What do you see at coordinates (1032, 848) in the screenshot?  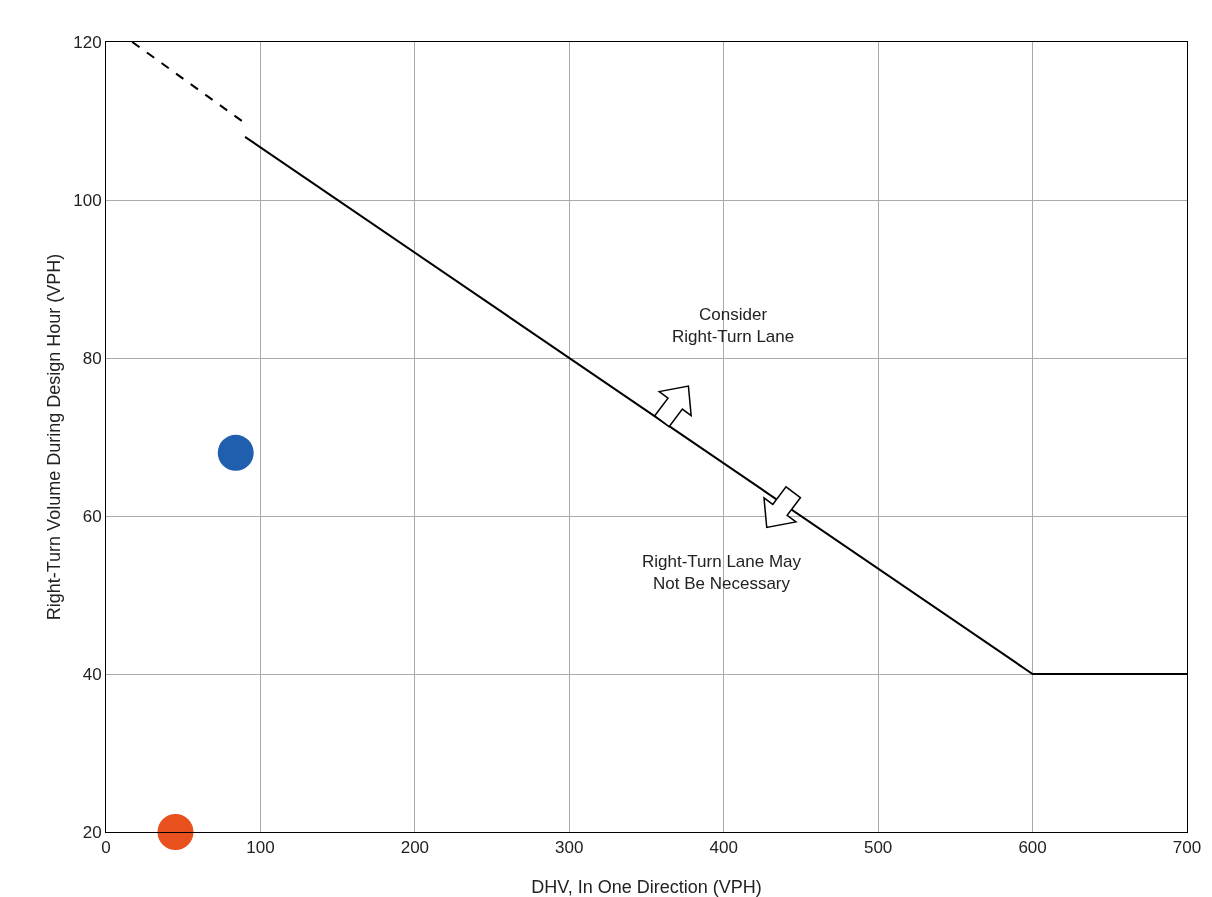 I see `x-tick-label: 600` at bounding box center [1032, 848].